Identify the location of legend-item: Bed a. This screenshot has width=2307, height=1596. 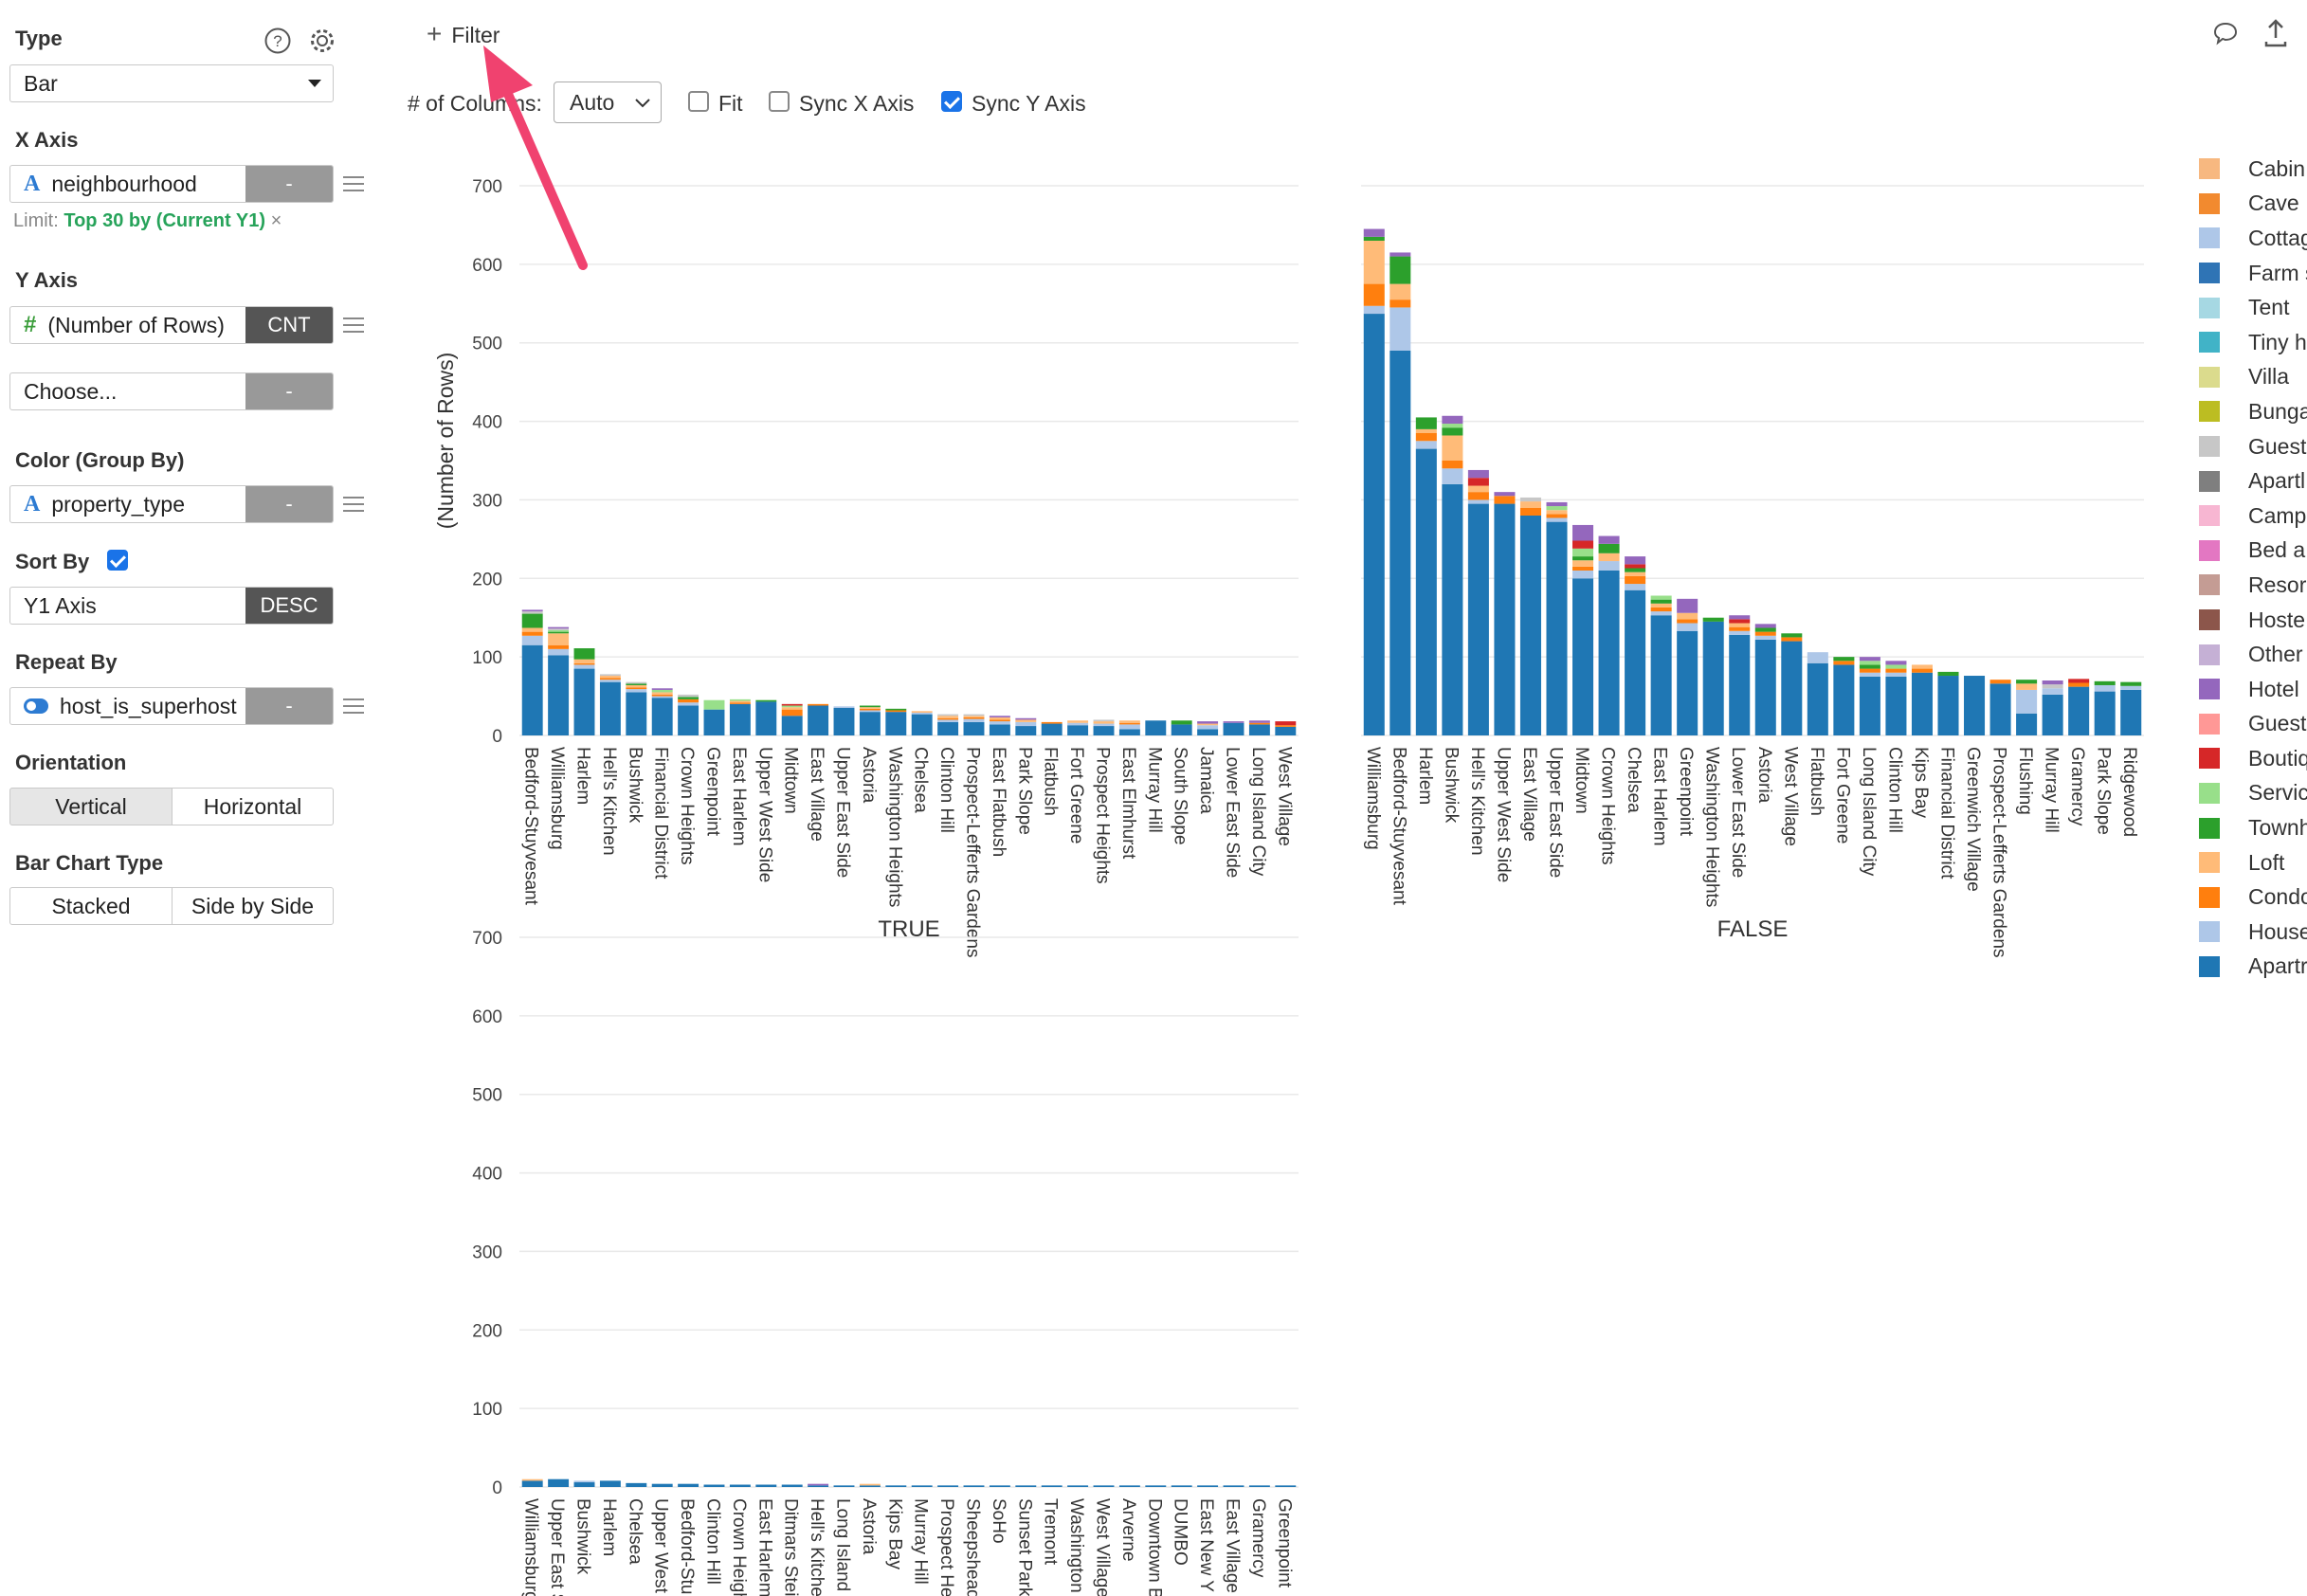
(2253, 552).